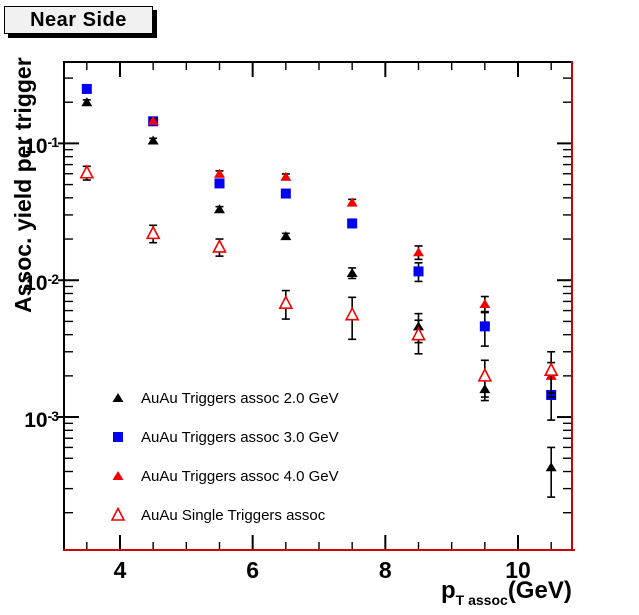 This screenshot has width=639, height=615. Describe the element at coordinates (253, 570) in the screenshot. I see `x-tick-label: 6` at that location.